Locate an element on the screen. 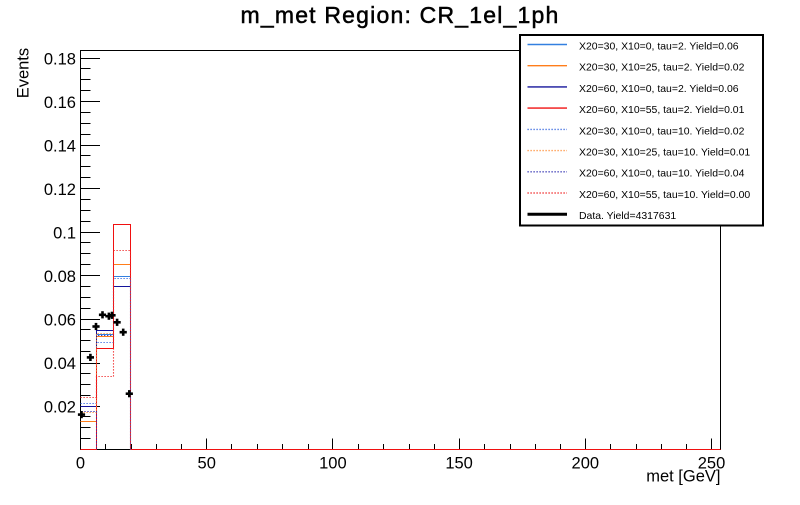 Image resolution: width=800 pixels, height=505 pixels. svg-text: 0.14 is located at coordinates (60, 146).